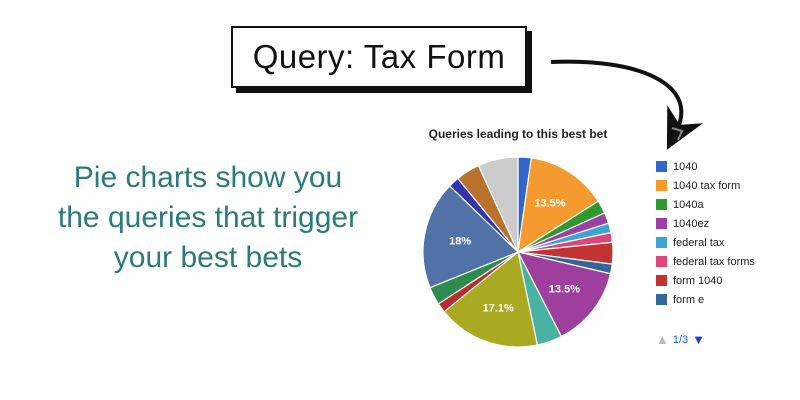 This screenshot has height=400, width=800. Describe the element at coordinates (691, 223) in the screenshot. I see `legend-label: 1040ez` at that location.